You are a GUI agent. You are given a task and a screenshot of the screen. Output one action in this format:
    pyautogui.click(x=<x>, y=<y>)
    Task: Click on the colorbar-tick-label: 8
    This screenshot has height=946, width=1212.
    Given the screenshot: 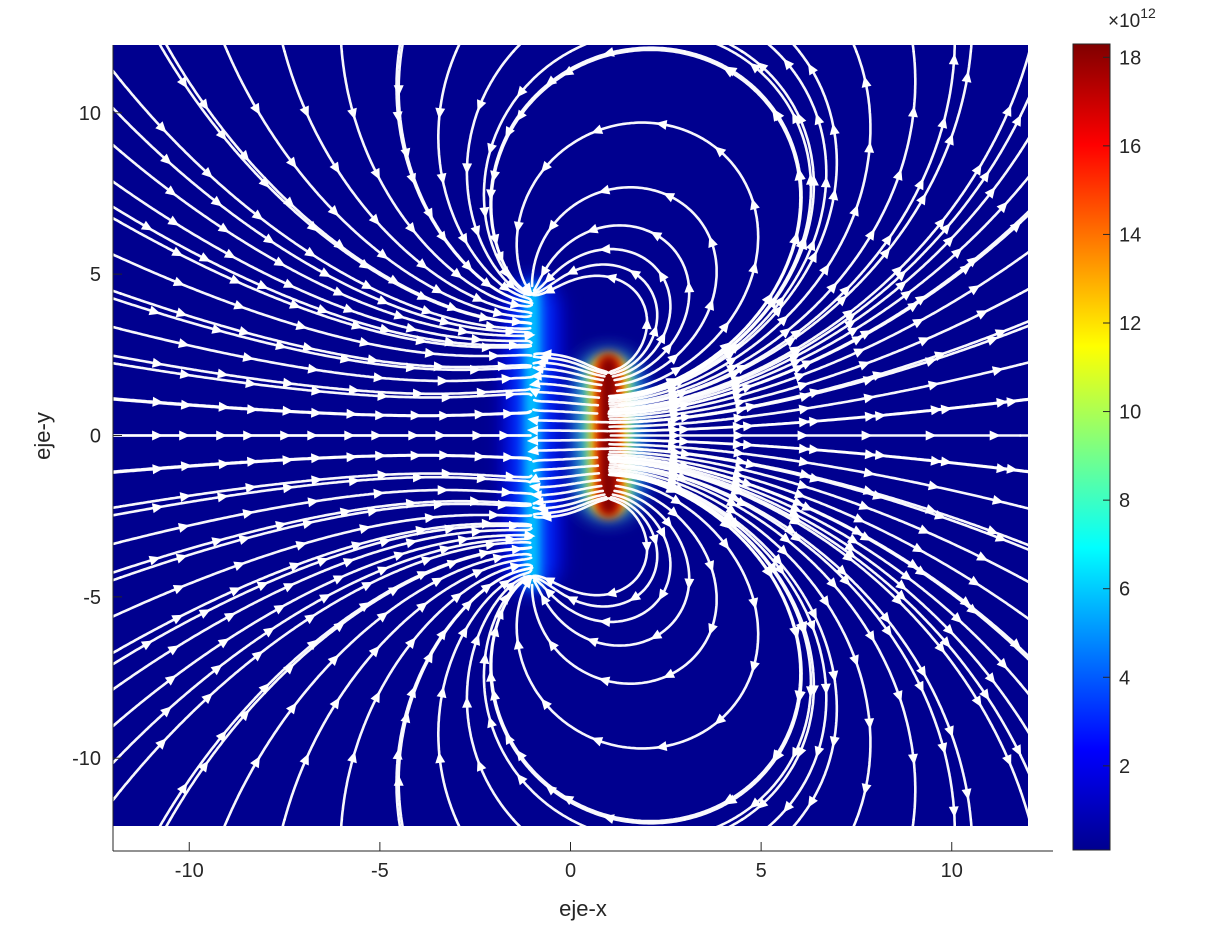 What is the action you would take?
    pyautogui.click(x=1124, y=501)
    